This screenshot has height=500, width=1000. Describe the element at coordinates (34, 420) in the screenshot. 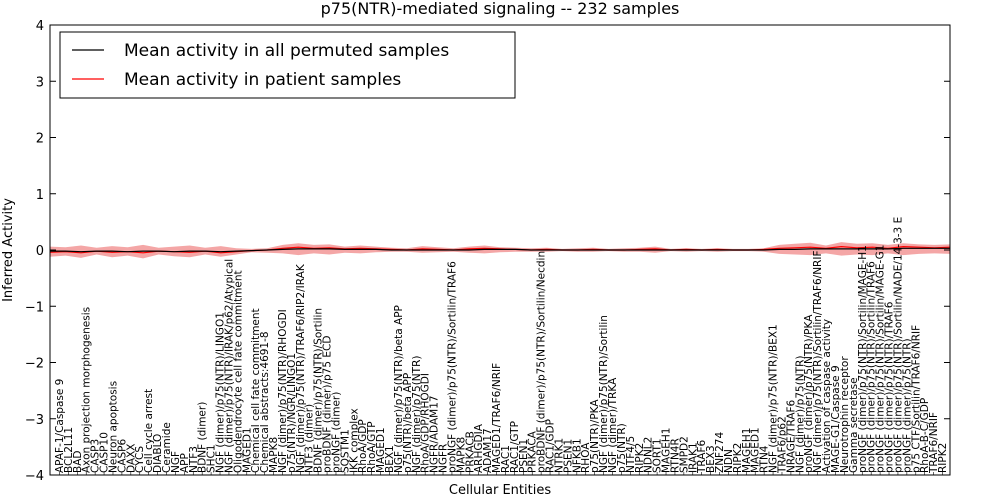

I see `y-tick-label: −3` at that location.